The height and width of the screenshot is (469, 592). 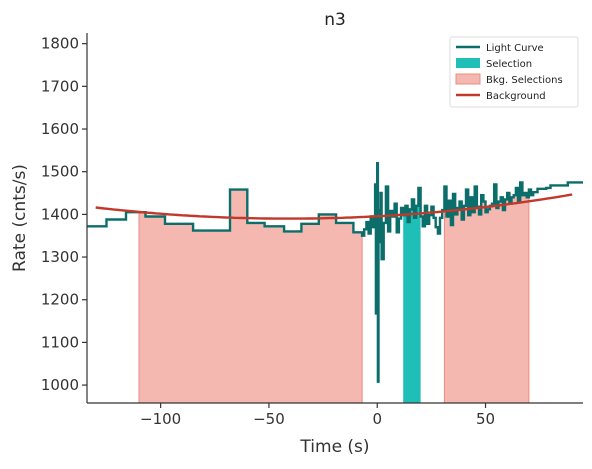 What do you see at coordinates (60, 342) in the screenshot?
I see `y-tick-label: 1100` at bounding box center [60, 342].